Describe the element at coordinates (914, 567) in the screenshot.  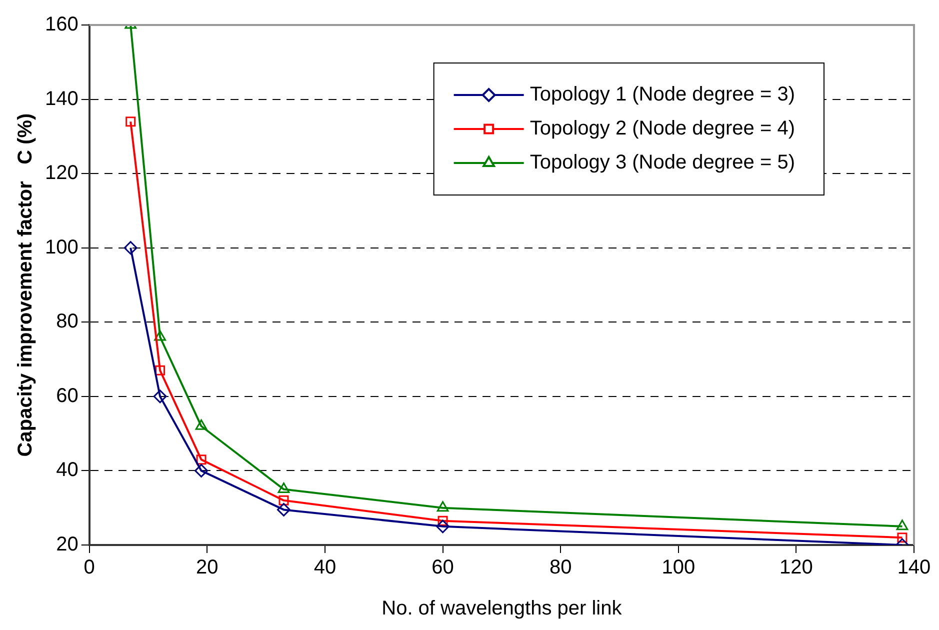
I see `x-tick-label: 140` at that location.